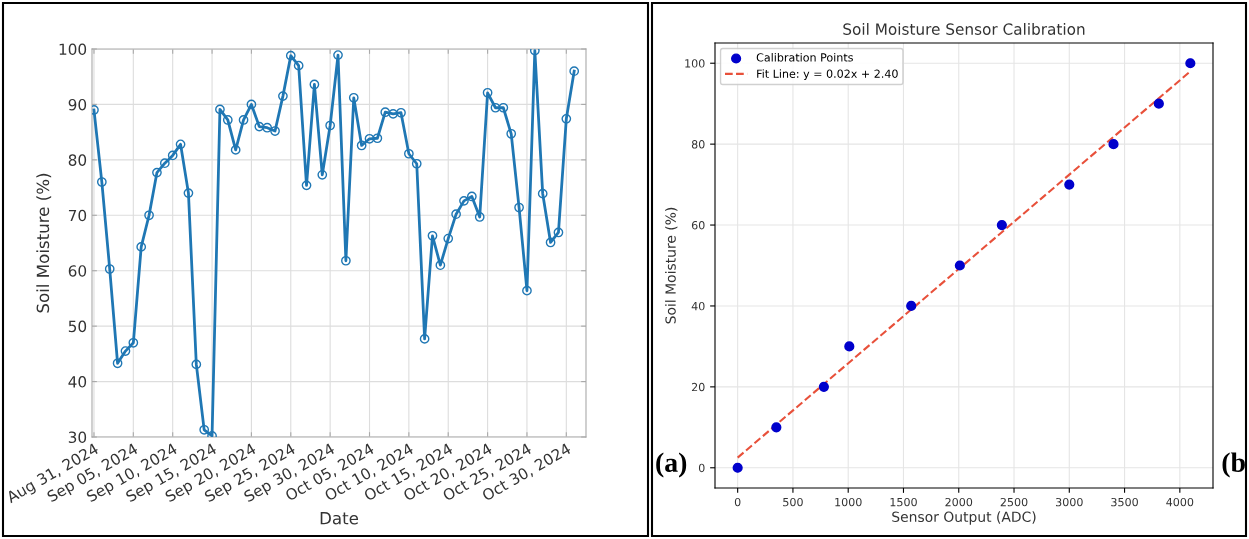  I want to click on legend-label: Calibration Points, so click(804, 57).